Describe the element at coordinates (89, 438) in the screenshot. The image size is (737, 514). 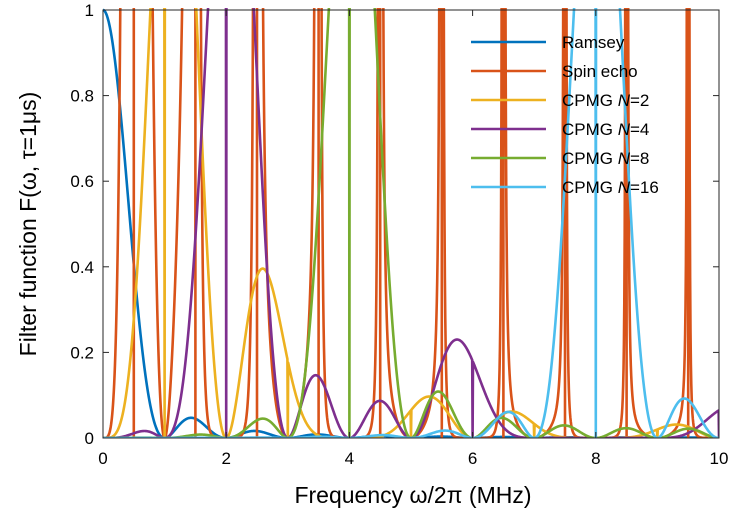
I see `y-tick-label: 0` at that location.